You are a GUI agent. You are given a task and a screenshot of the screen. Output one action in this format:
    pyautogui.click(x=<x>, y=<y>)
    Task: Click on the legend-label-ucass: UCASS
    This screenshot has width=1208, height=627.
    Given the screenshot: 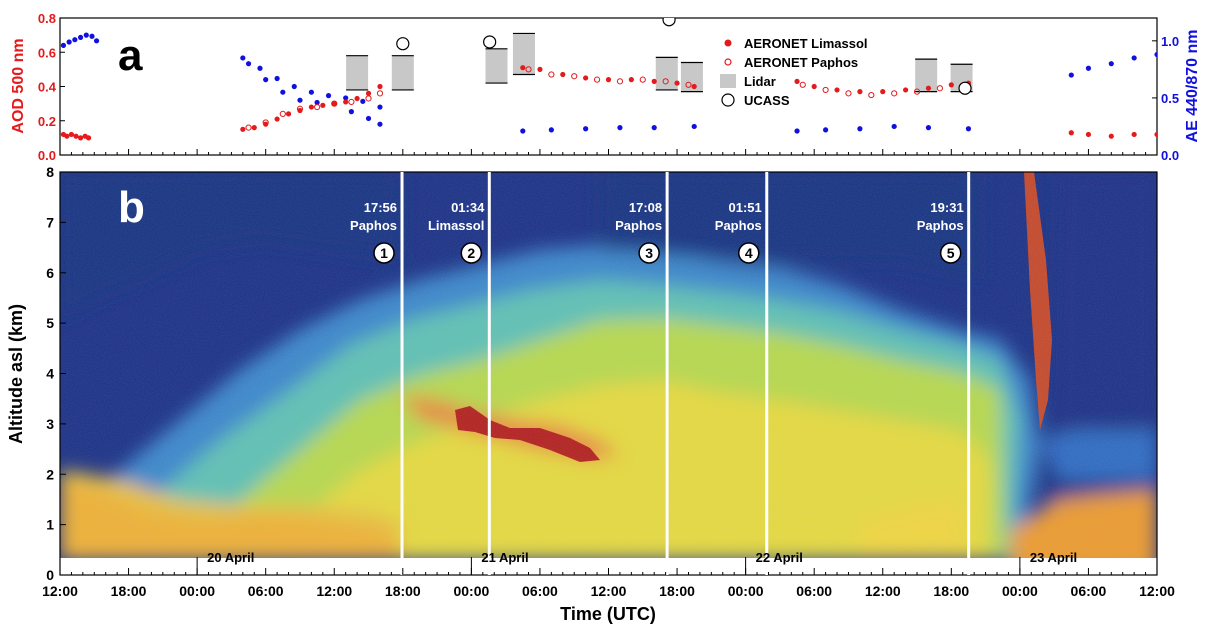 What is the action you would take?
    pyautogui.click(x=767, y=100)
    